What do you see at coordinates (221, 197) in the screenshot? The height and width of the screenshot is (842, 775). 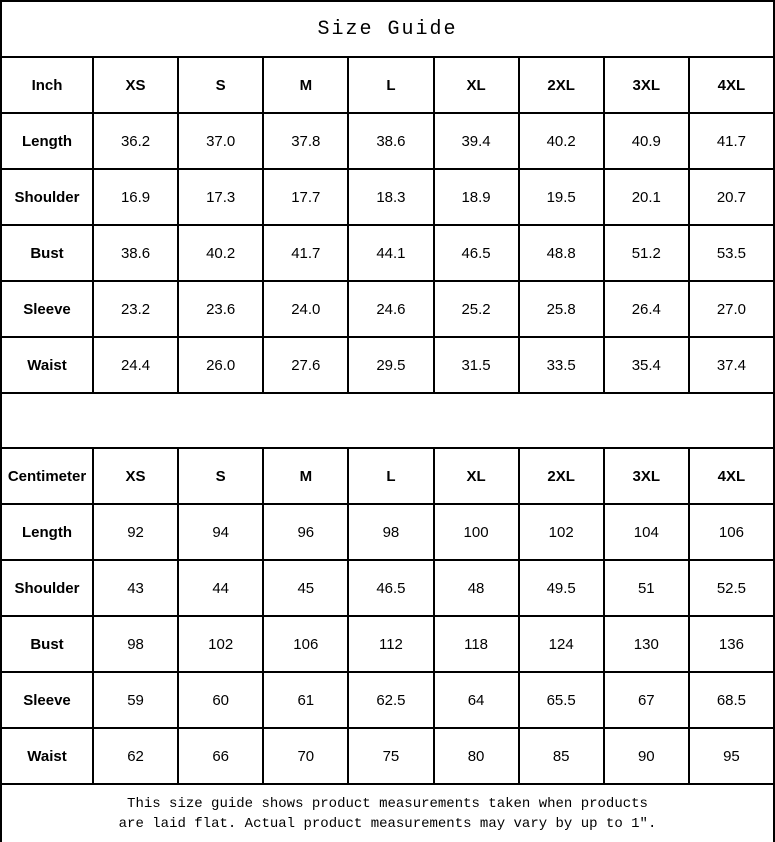 I see `value-cell: 17.3` at bounding box center [221, 197].